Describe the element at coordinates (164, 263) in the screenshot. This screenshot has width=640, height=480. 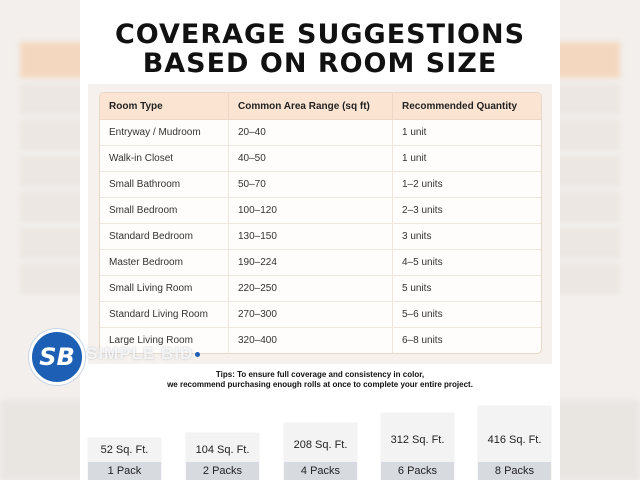
I see `cell-room-type: Master Bedroom` at that location.